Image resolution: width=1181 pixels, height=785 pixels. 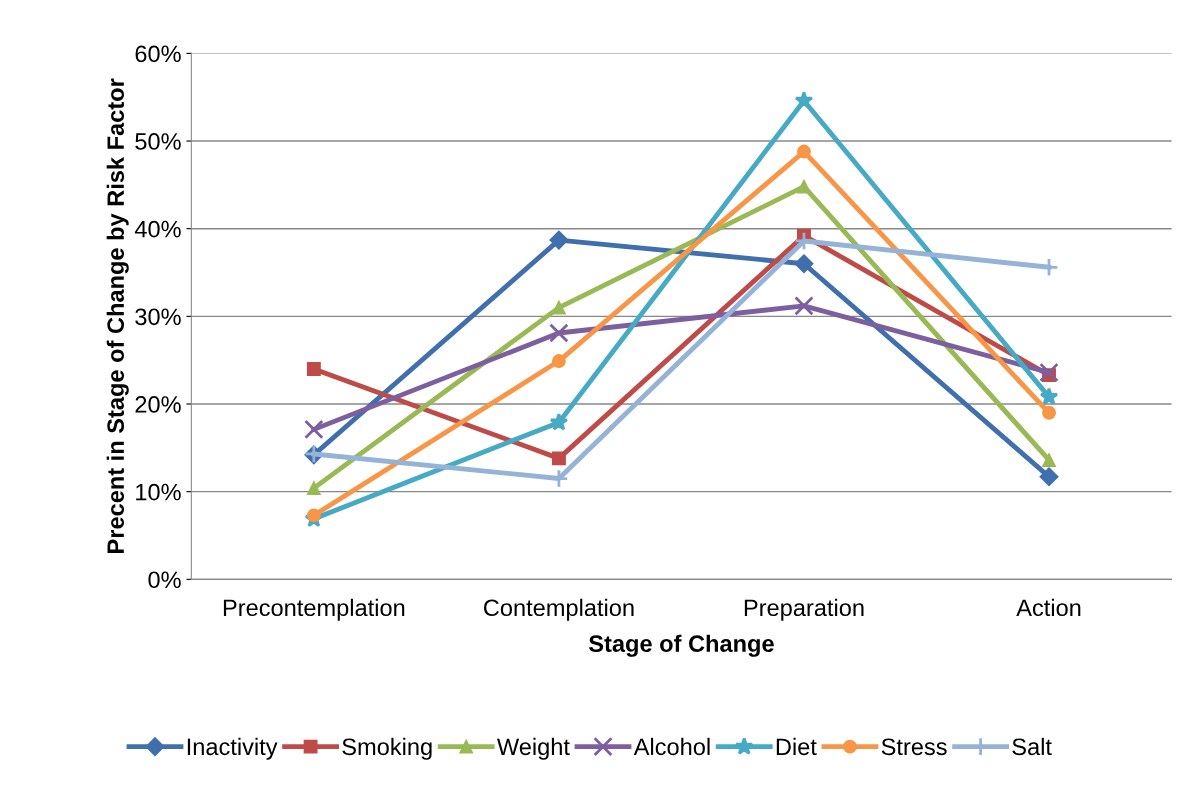 I want to click on legend-label: Smoking, so click(x=387, y=748).